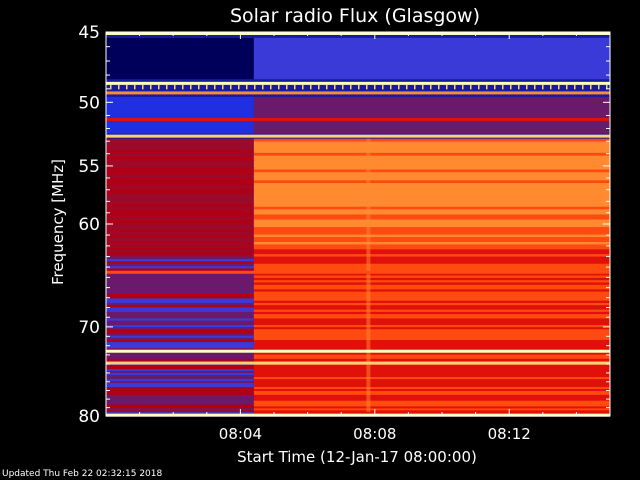 The image size is (640, 480). Describe the element at coordinates (89, 328) in the screenshot. I see `y-tick-label: 70` at that location.